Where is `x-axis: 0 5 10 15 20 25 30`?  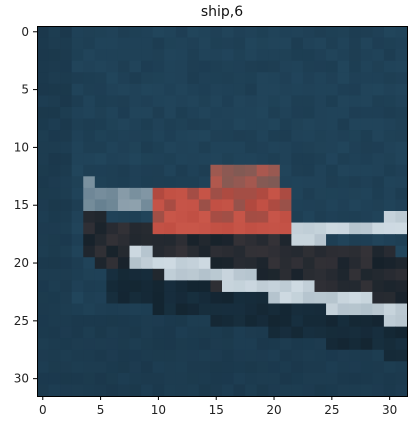 x-axis: 0 5 10 15 20 25 30 is located at coordinates (218, 406).